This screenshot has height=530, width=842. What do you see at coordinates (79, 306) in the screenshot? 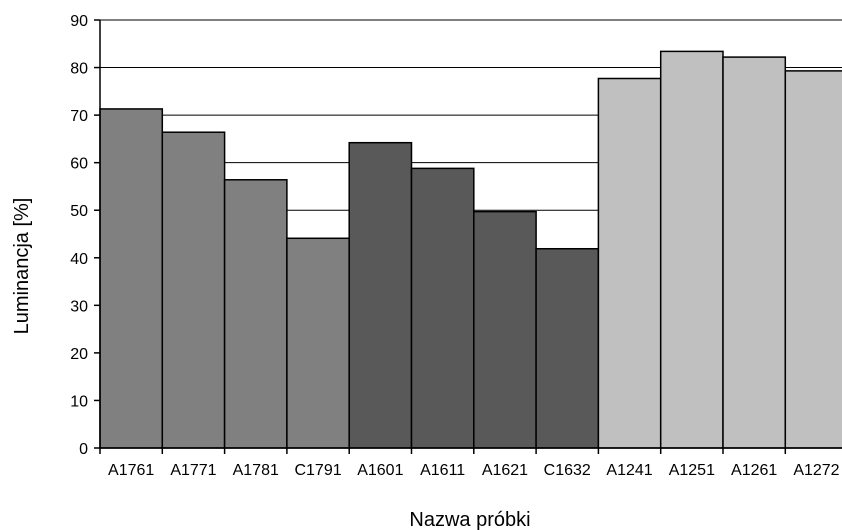
I see `y-tick-label: 30` at bounding box center [79, 306].